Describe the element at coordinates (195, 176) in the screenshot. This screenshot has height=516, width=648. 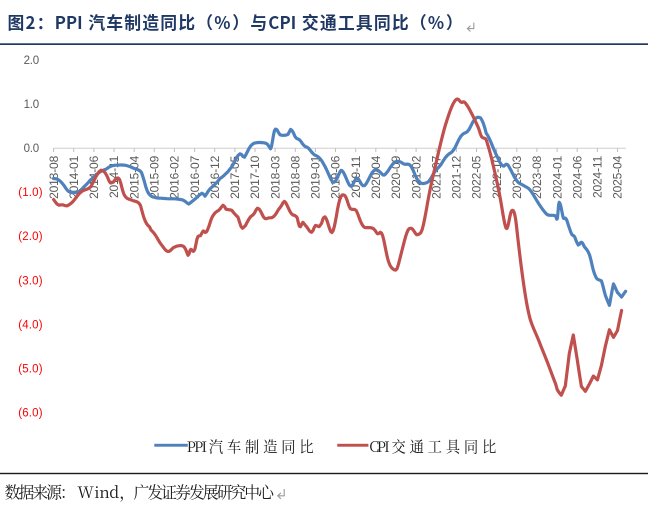
I see `svg-text: 2016-07` at that location.